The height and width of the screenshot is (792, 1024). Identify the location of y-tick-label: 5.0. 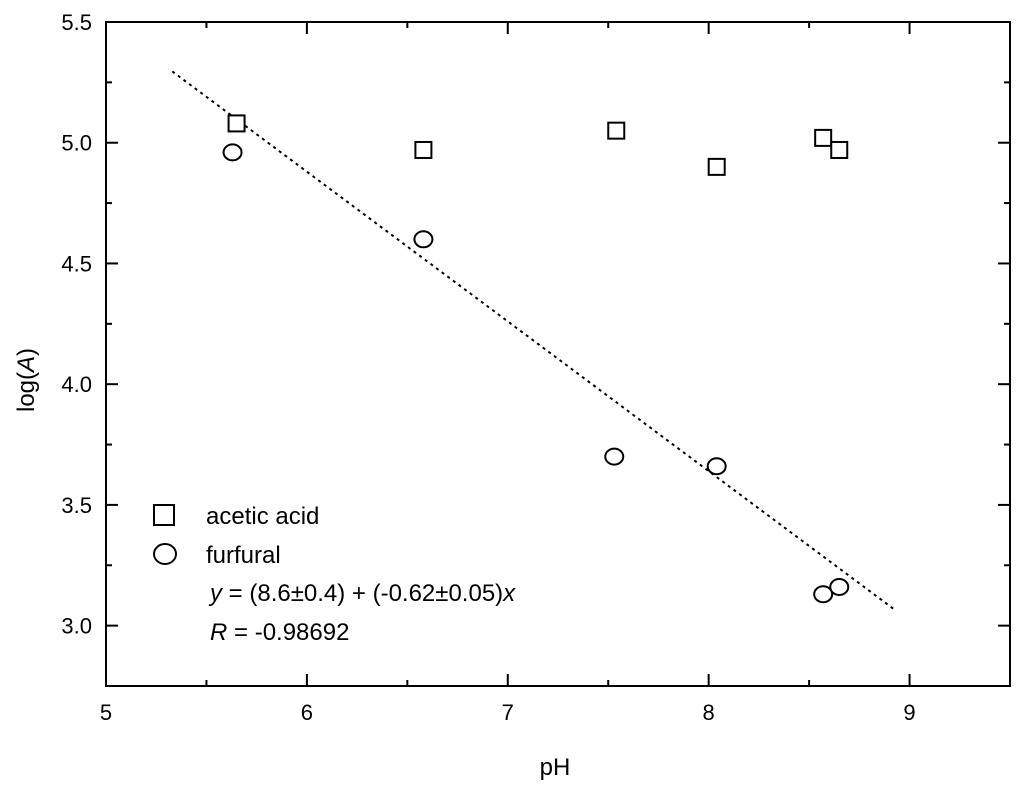
(76, 143).